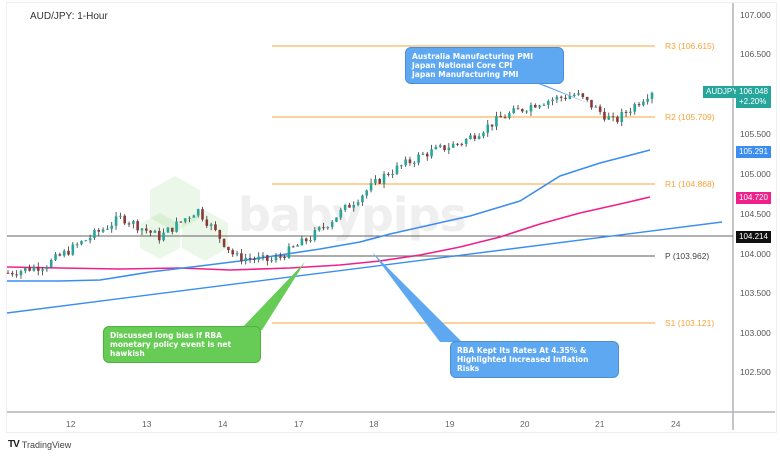 Image resolution: width=780 pixels, height=457 pixels. I want to click on price-tick: 103.000, so click(755, 333).